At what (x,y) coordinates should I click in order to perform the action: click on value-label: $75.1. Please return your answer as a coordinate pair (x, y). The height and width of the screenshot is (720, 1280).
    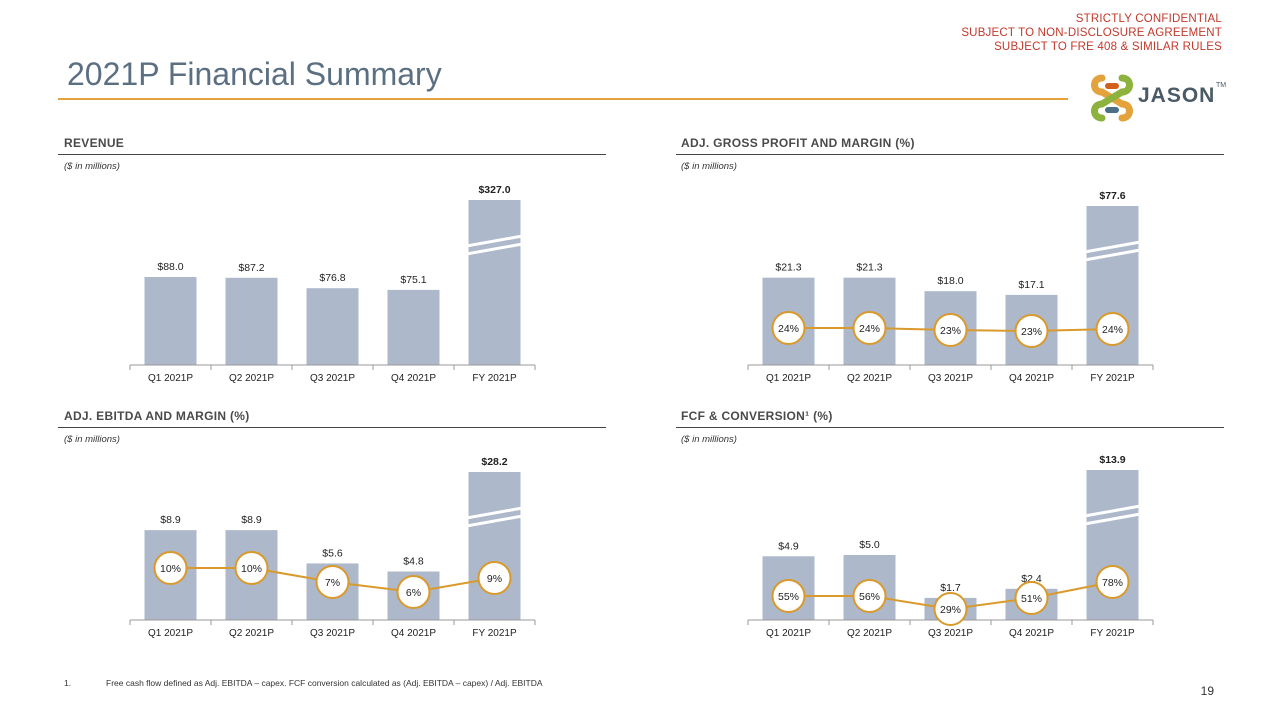
    Looking at the image, I should click on (413, 280).